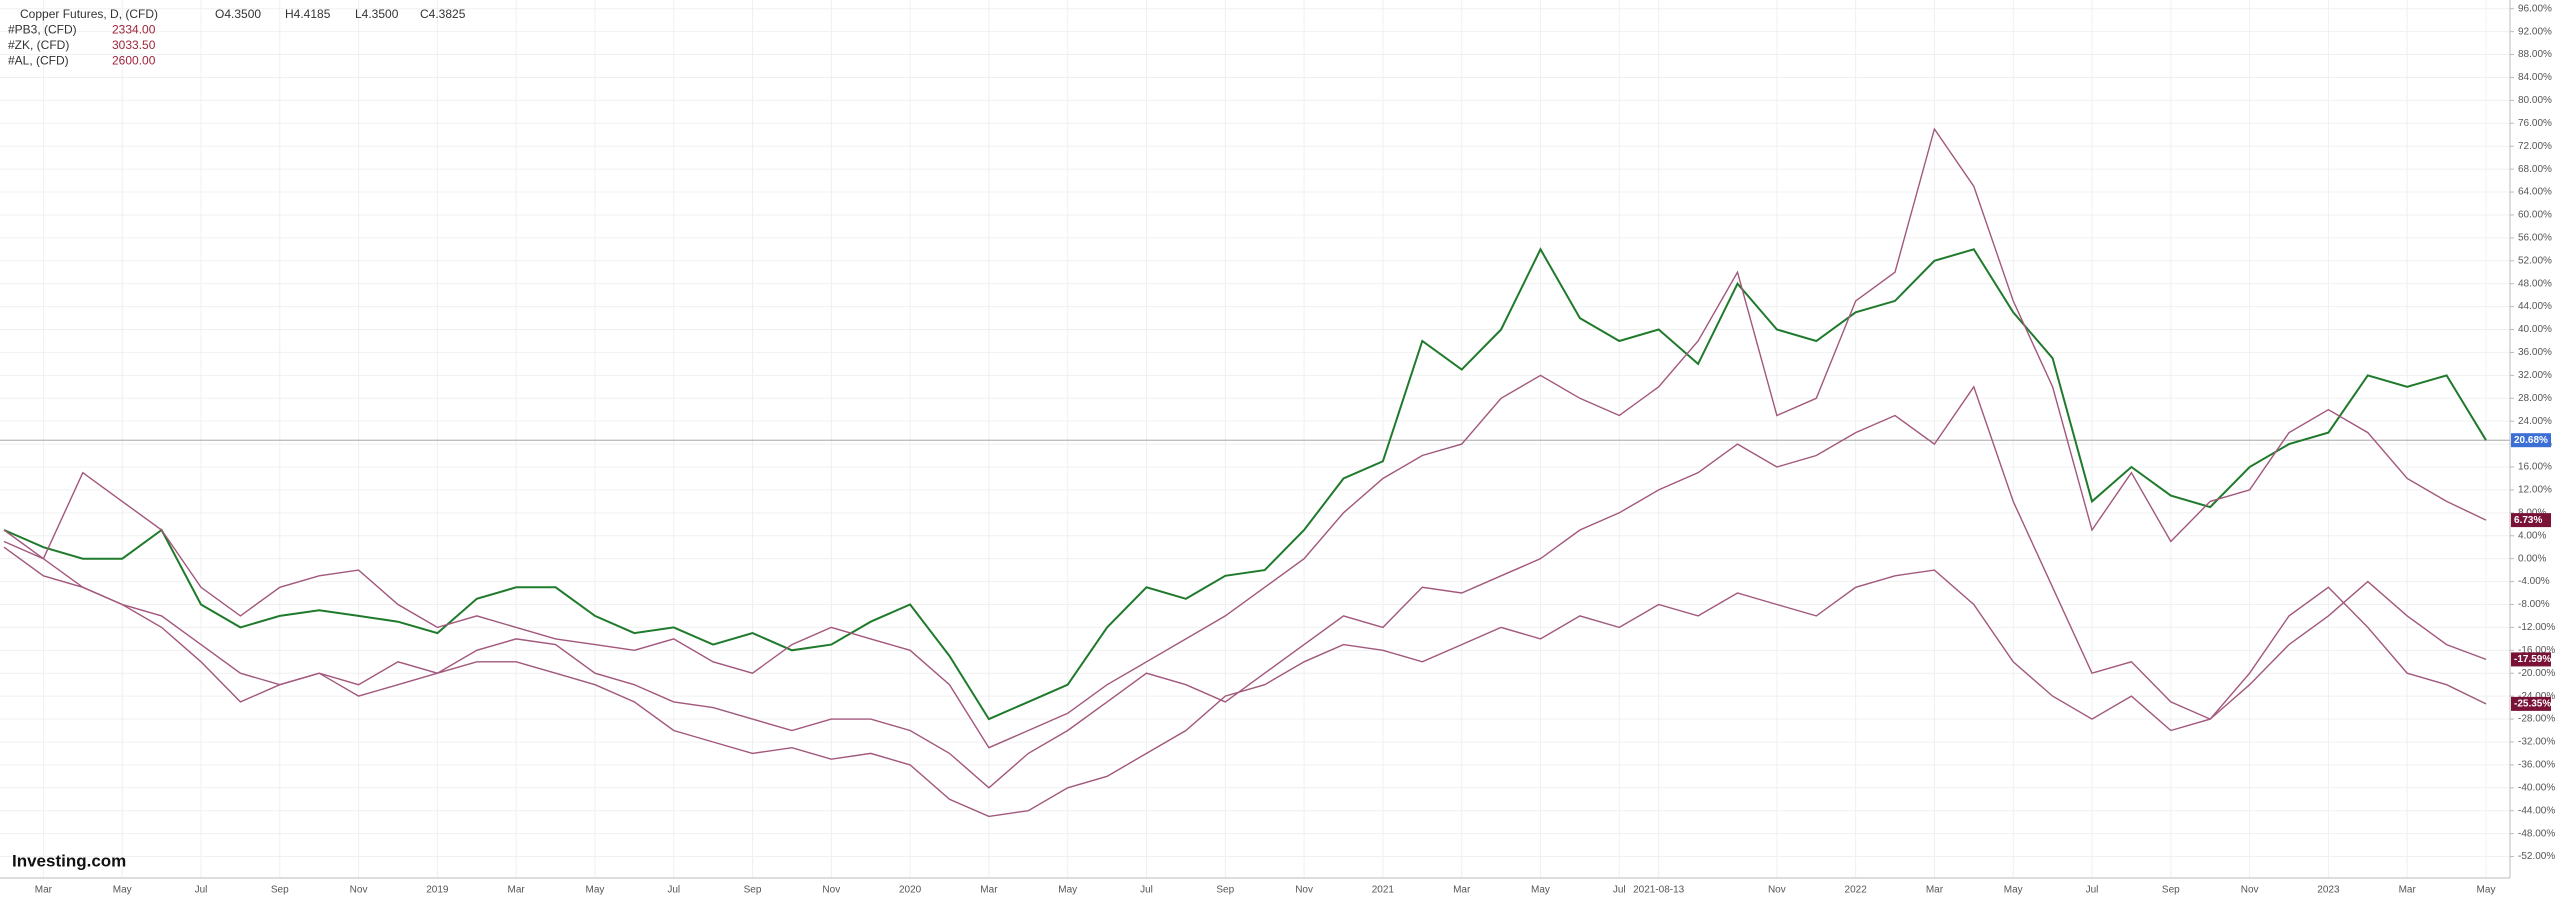 The height and width of the screenshot is (901, 2560). I want to click on y-tick-label: 4.00%, so click(2532, 535).